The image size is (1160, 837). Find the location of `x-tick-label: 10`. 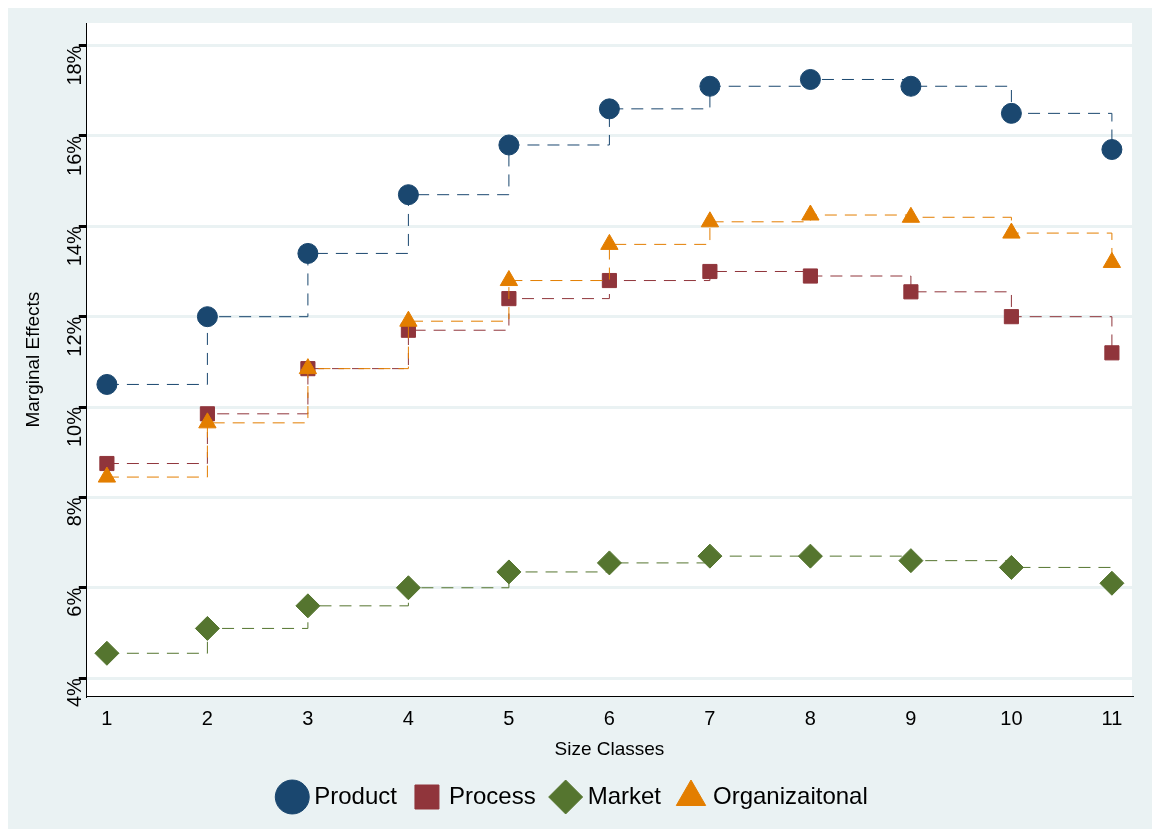

x-tick-label: 10 is located at coordinates (1011, 717).